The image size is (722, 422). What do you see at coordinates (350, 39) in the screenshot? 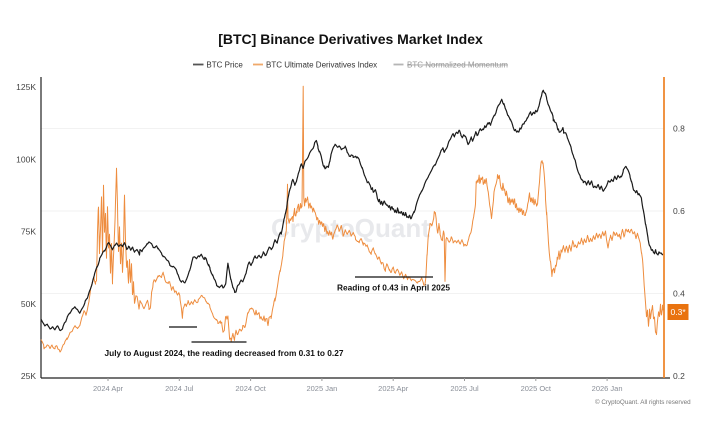
I see `svg-text:[BTC] Binance Derivatives Mark: [BTC] Binance Derivatives Market Index` at bounding box center [350, 39].